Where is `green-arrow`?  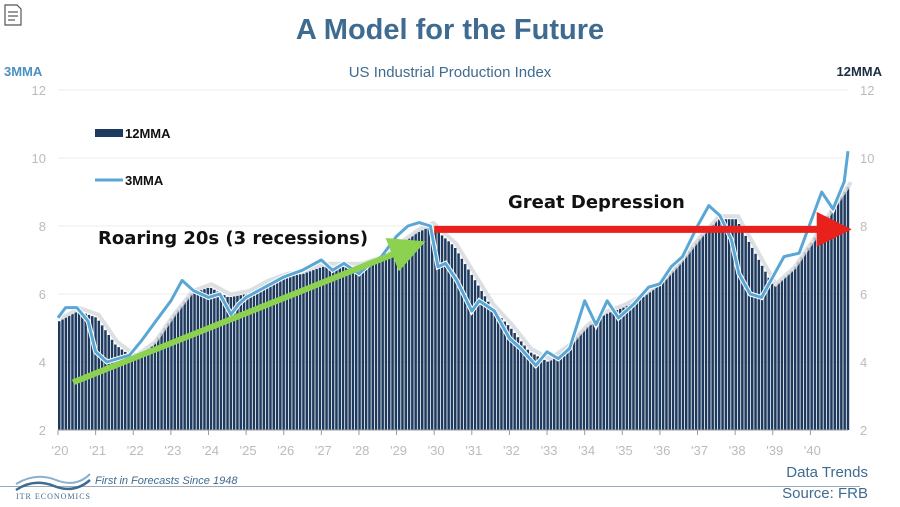 green-arrow is located at coordinates (248, 311).